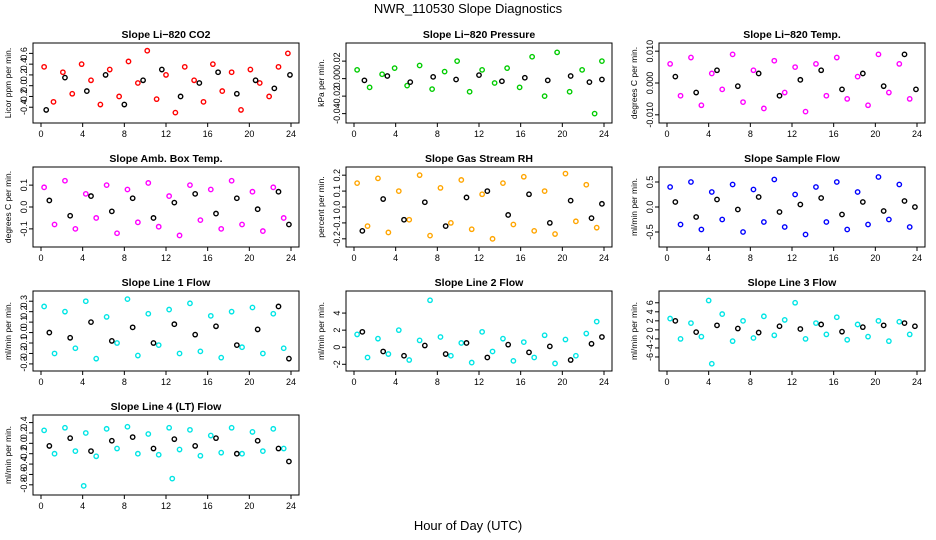  I want to click on panel-title: Slope Line 3 Flow, so click(793, 283).